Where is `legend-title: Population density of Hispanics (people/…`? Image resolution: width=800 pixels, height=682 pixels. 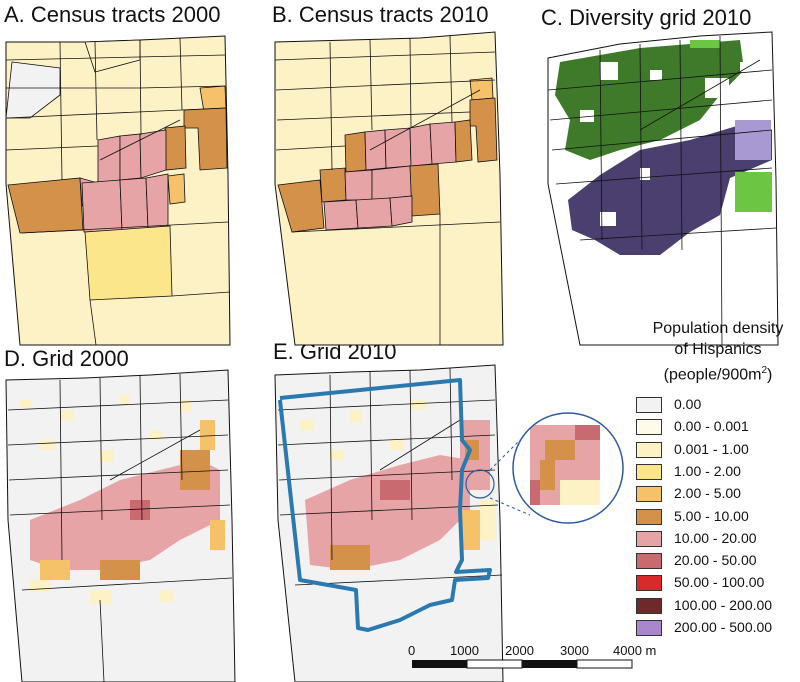 legend-title: Population density of Hispanics (people/… is located at coordinates (718, 351).